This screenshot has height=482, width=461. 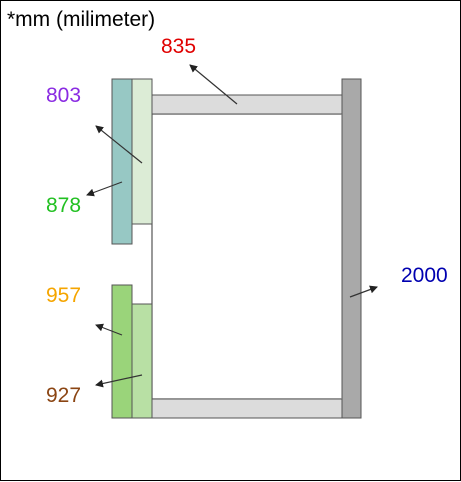 I want to click on lower-left-outer-panel, so click(x=122, y=351).